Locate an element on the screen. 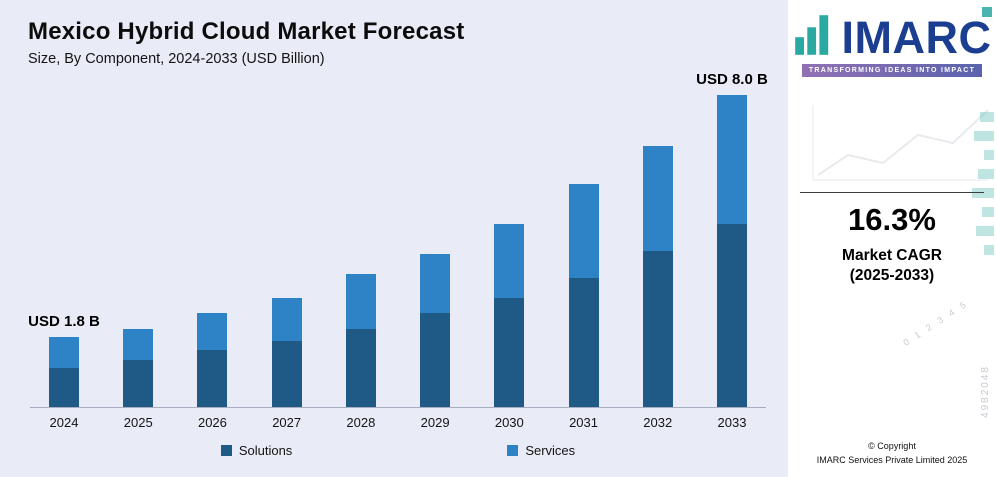  bar-segment-solutions-2028 is located at coordinates (360, 368).